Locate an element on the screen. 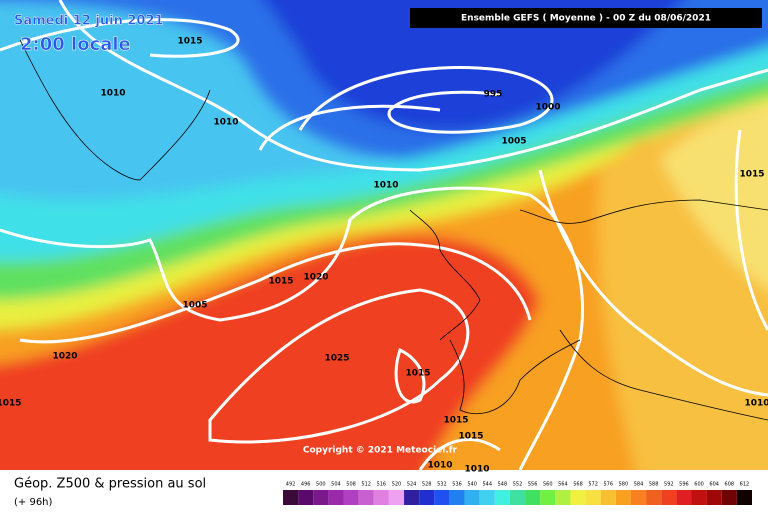  scale-label: 592 is located at coordinates (669, 485).